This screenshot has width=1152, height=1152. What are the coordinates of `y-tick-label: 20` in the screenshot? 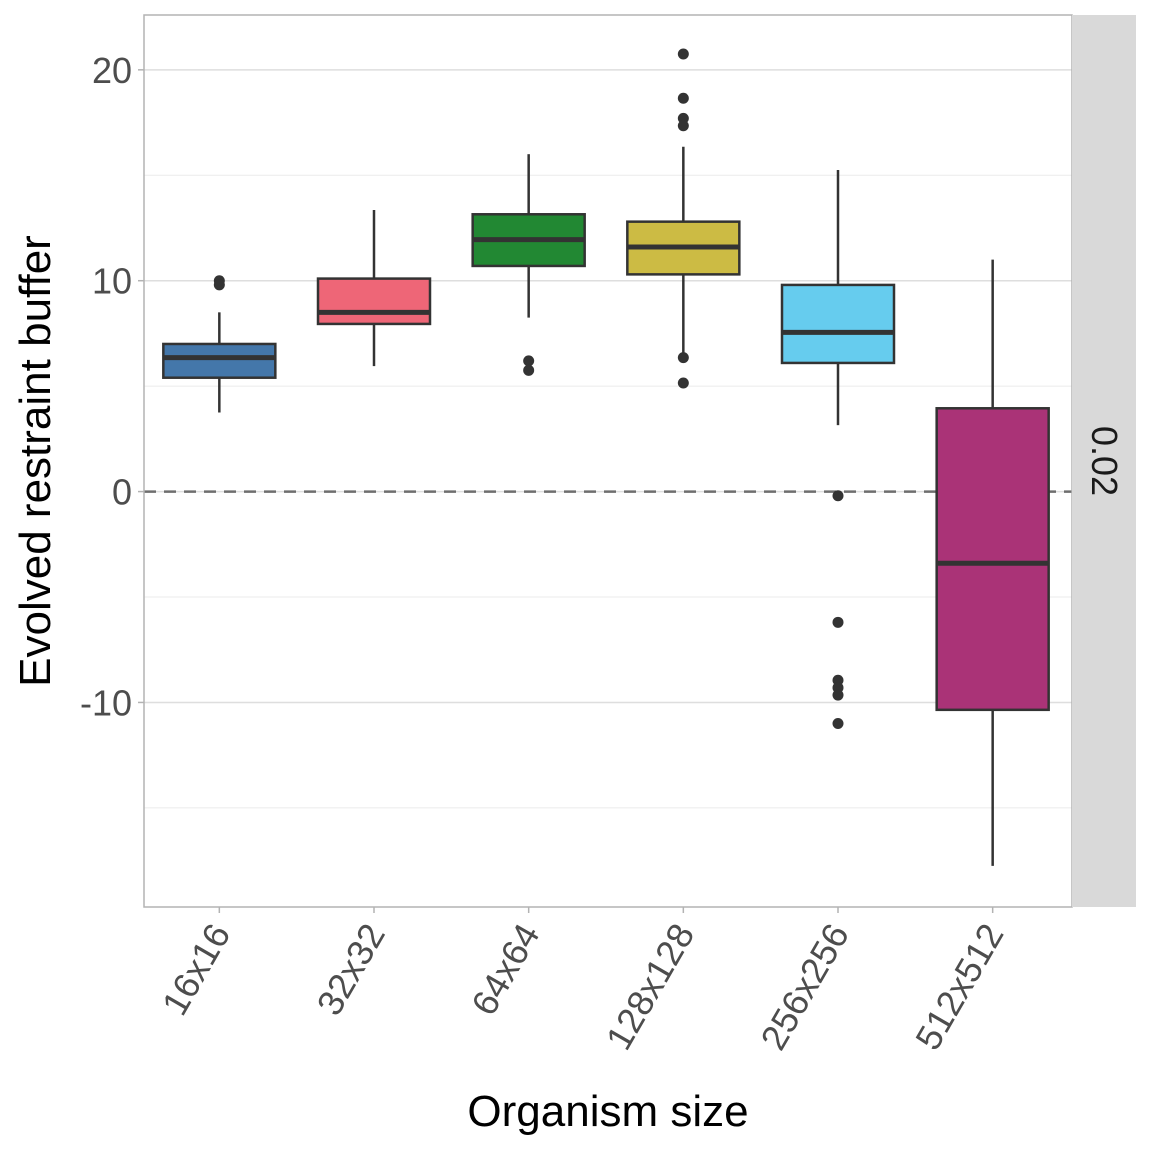 It's located at (112, 70).